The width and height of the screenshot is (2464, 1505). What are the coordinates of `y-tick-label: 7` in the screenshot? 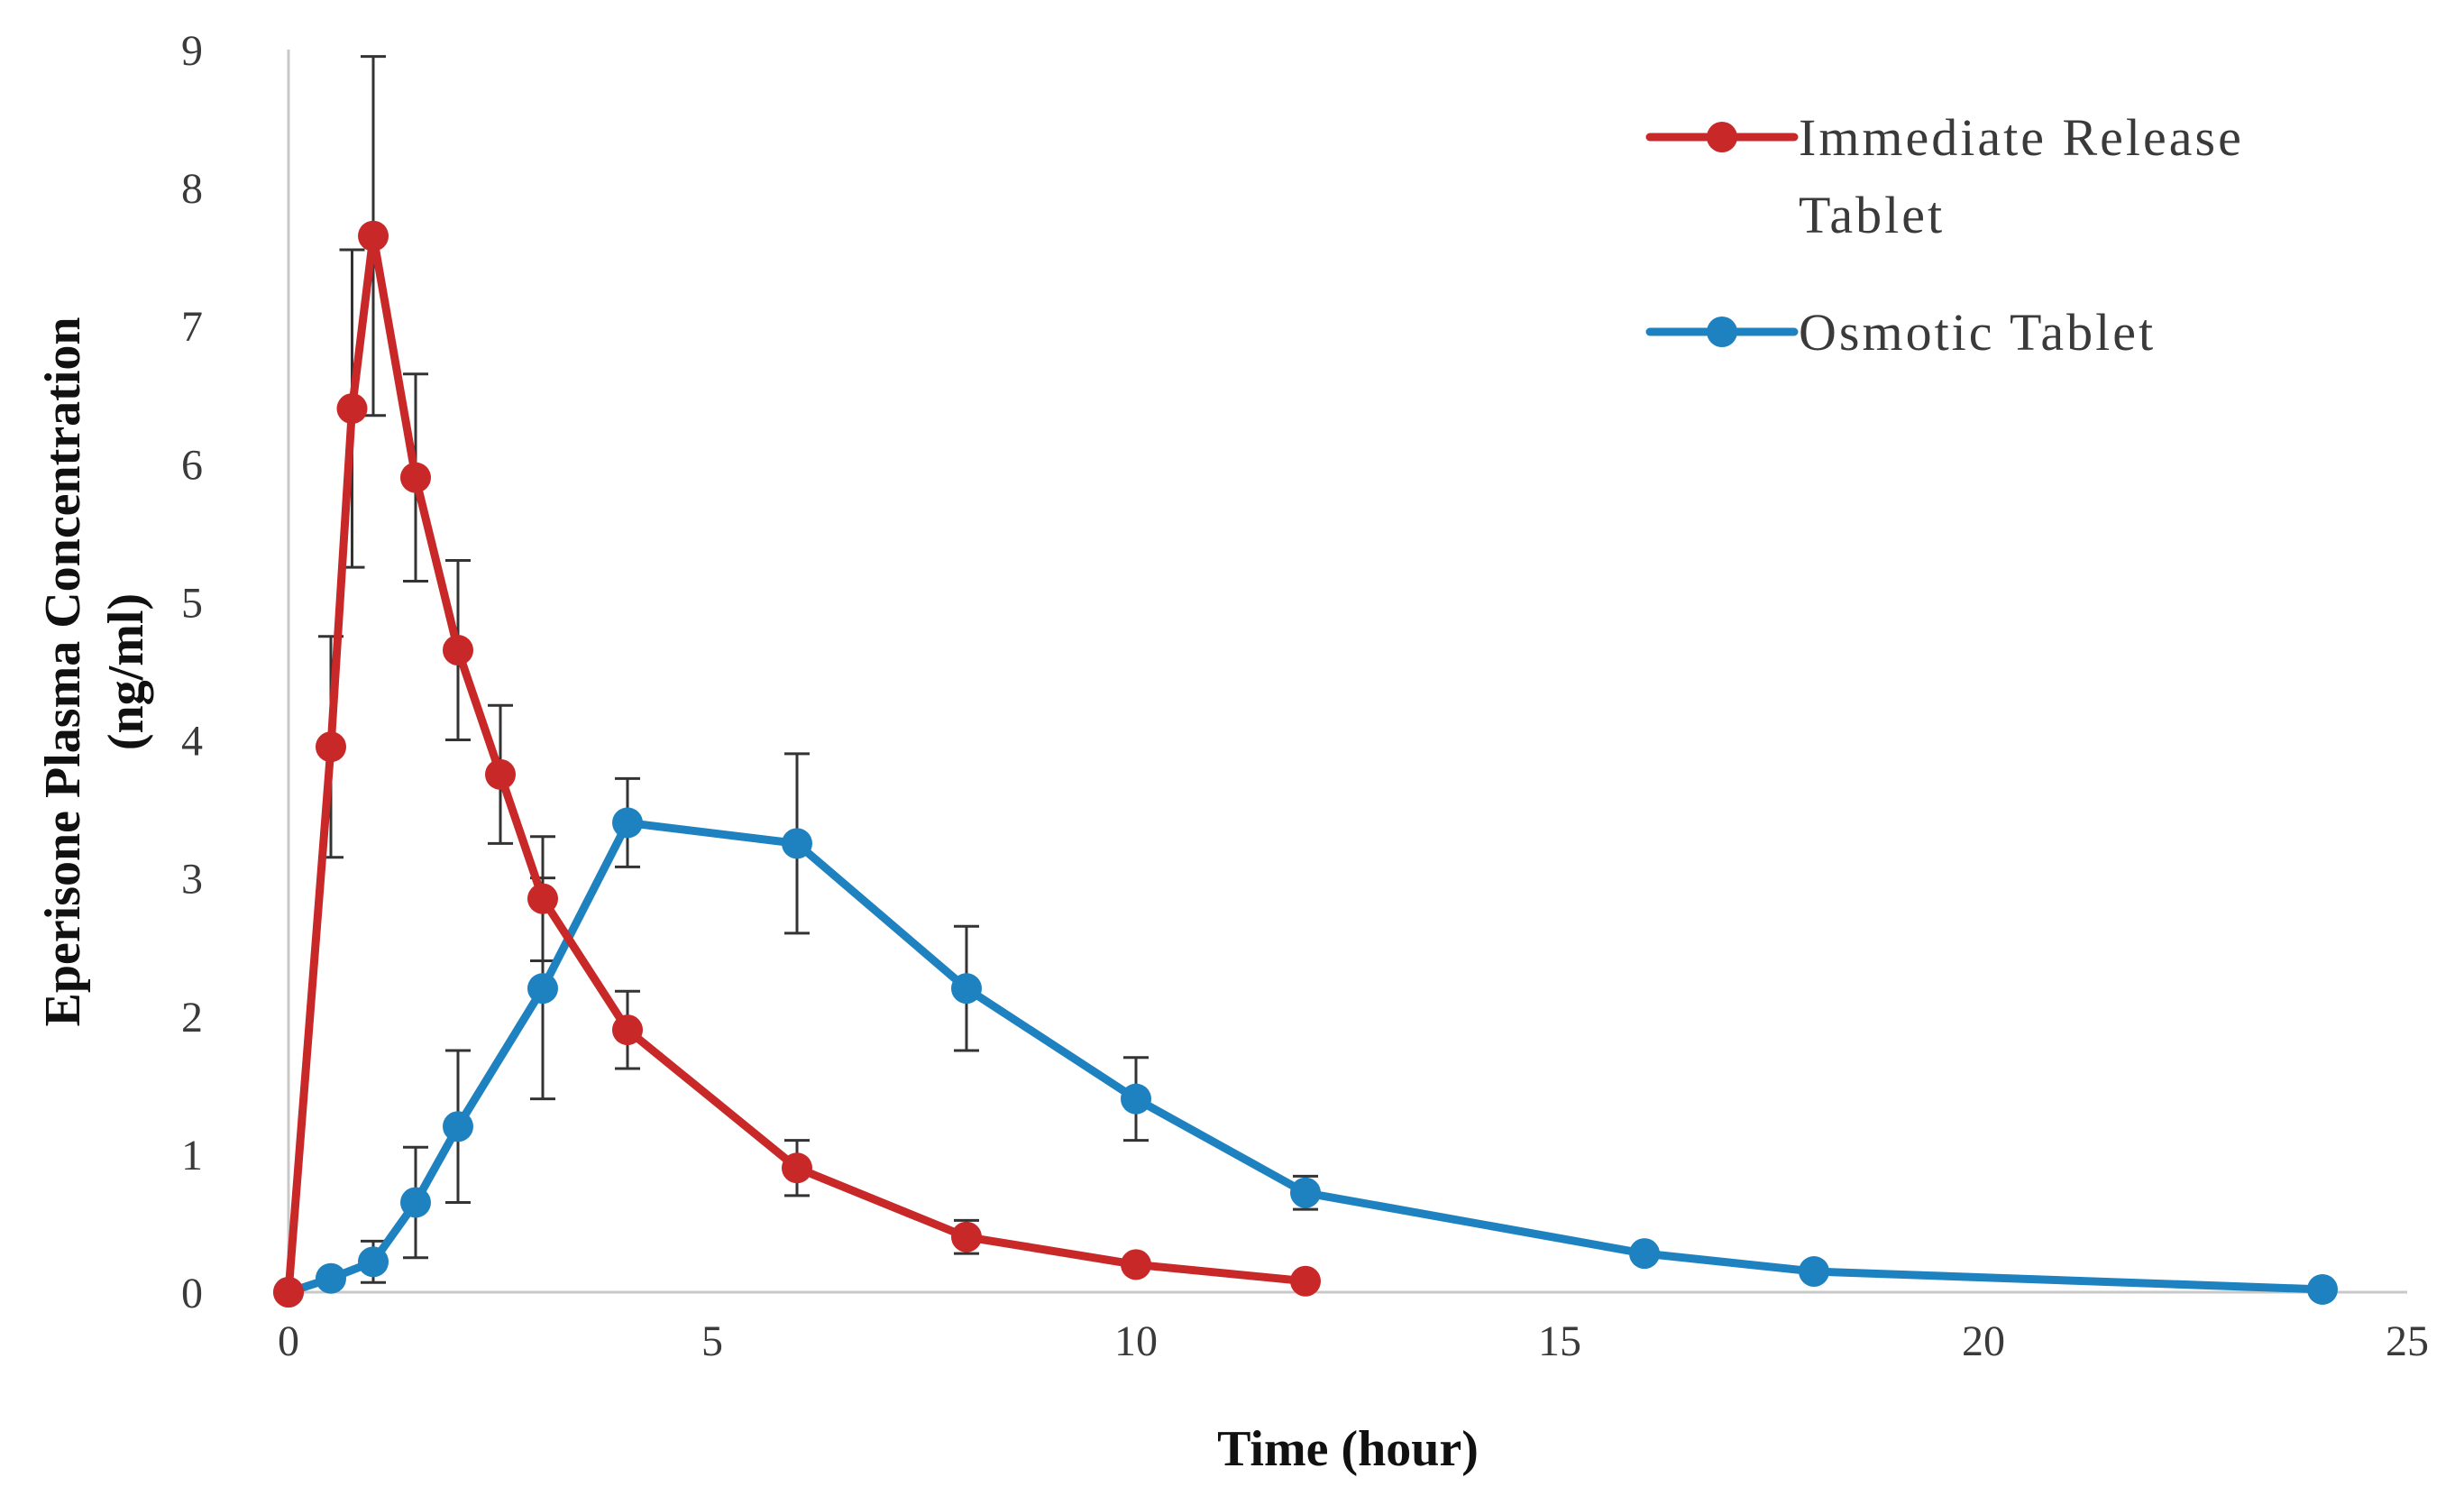 It's located at (192, 327).